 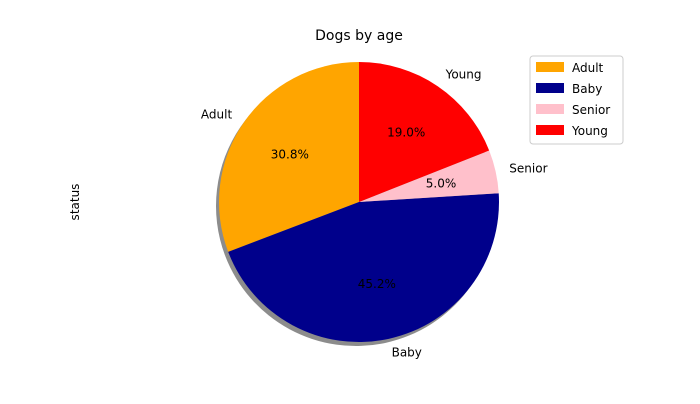 What do you see at coordinates (75, 202) in the screenshot?
I see `y-axis-label: status` at bounding box center [75, 202].